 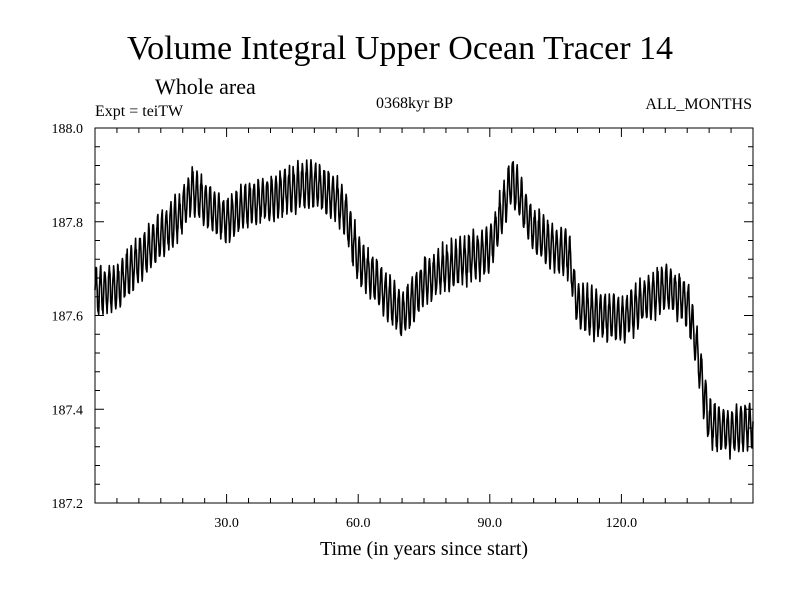 I want to click on y-tick-label: 187.6, so click(x=68, y=317).